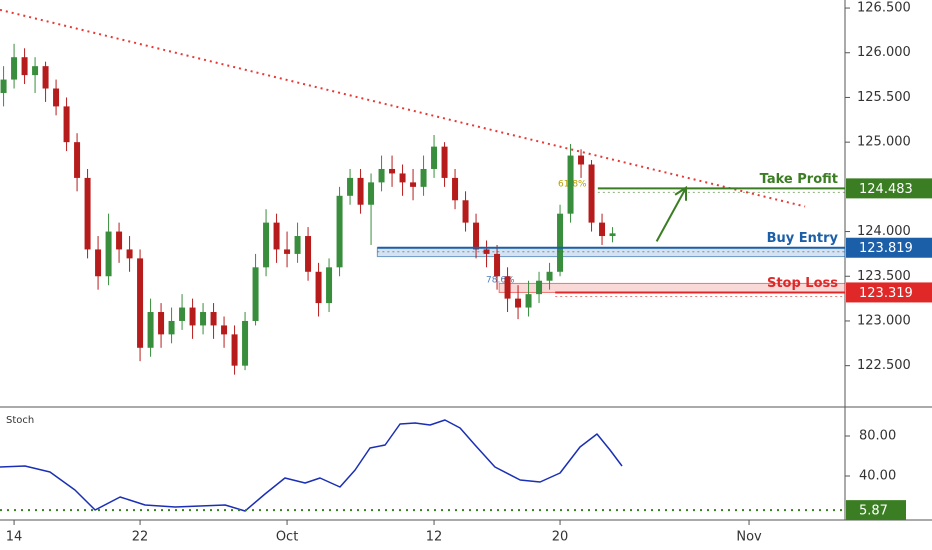 This screenshot has height=550, width=932. What do you see at coordinates (799, 179) in the screenshot?
I see `level-name: Take Profit` at bounding box center [799, 179].